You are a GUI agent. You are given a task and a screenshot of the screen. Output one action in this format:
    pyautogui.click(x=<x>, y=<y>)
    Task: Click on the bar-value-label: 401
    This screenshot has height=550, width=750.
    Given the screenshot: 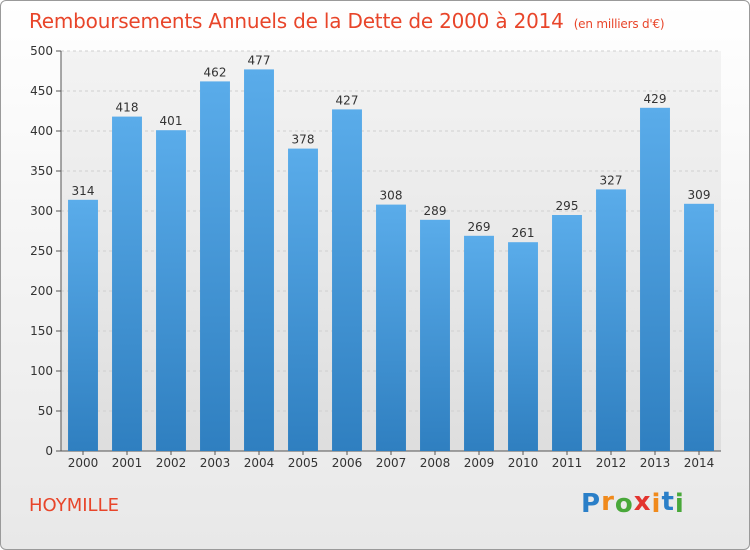 What is the action you would take?
    pyautogui.click(x=171, y=121)
    